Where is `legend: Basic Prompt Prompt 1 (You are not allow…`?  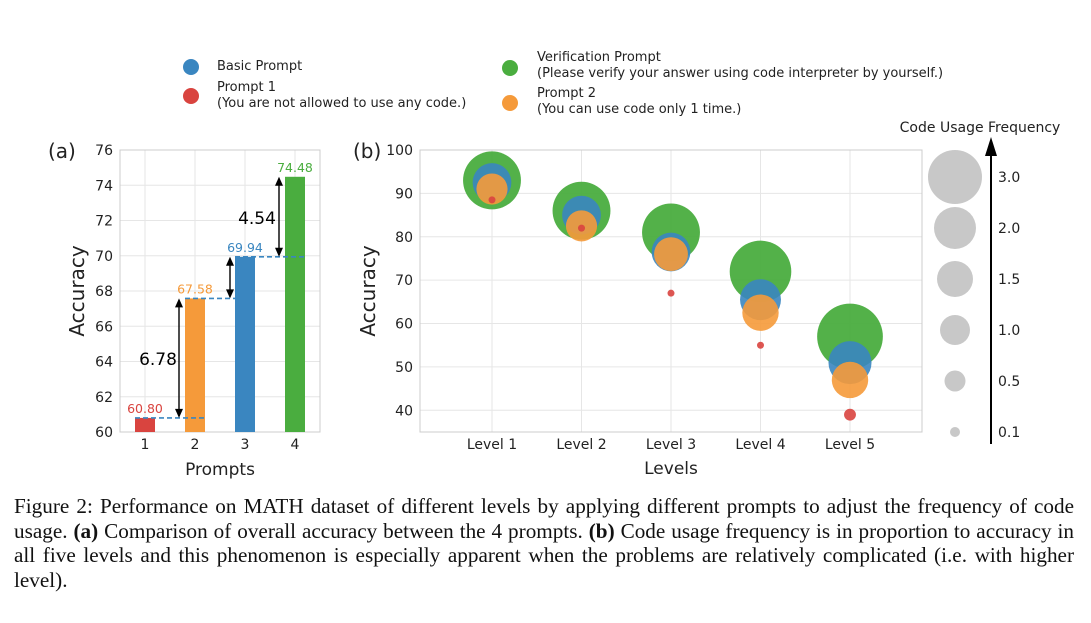 legend: Basic Prompt Prompt 1 (You are not allow… is located at coordinates (563, 83).